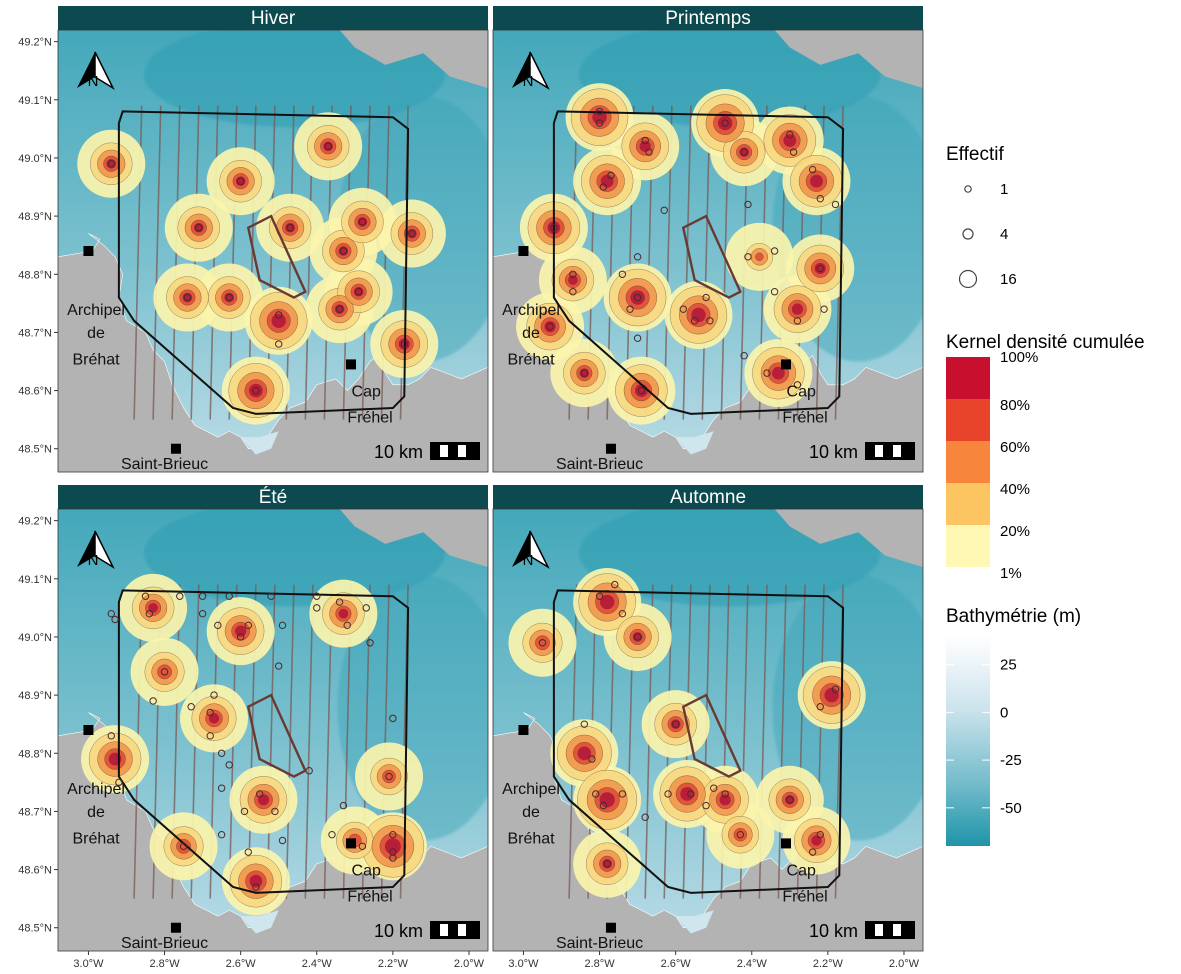  What do you see at coordinates (975, 154) in the screenshot?
I see `legend-effectif-title: Effectif` at bounding box center [975, 154].